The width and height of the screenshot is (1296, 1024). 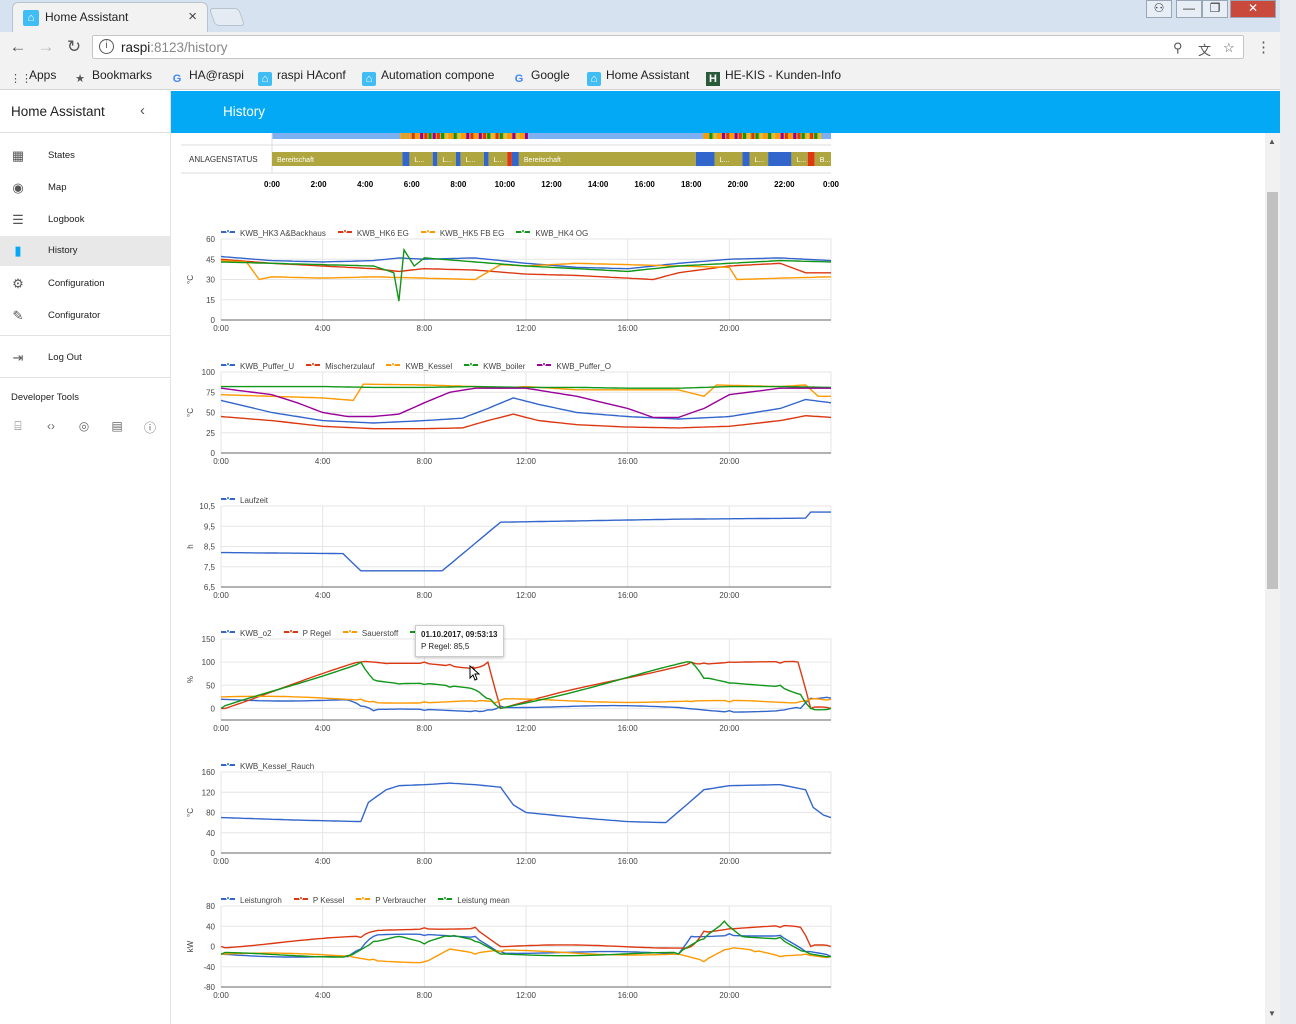 What do you see at coordinates (106, 46) in the screenshot?
I see `site-info-icon: i` at bounding box center [106, 46].